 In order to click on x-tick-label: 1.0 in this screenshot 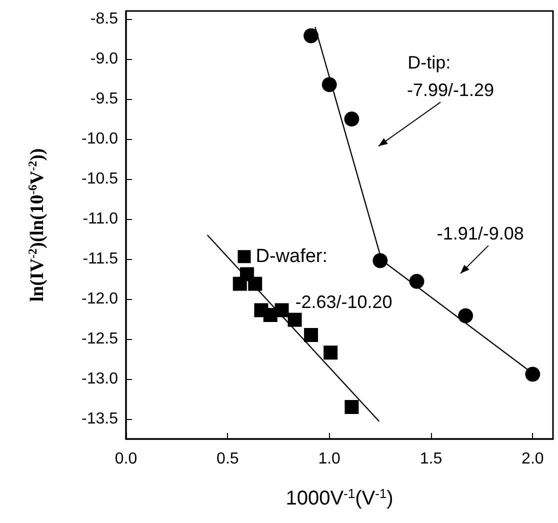, I will do `click(329, 459)`.